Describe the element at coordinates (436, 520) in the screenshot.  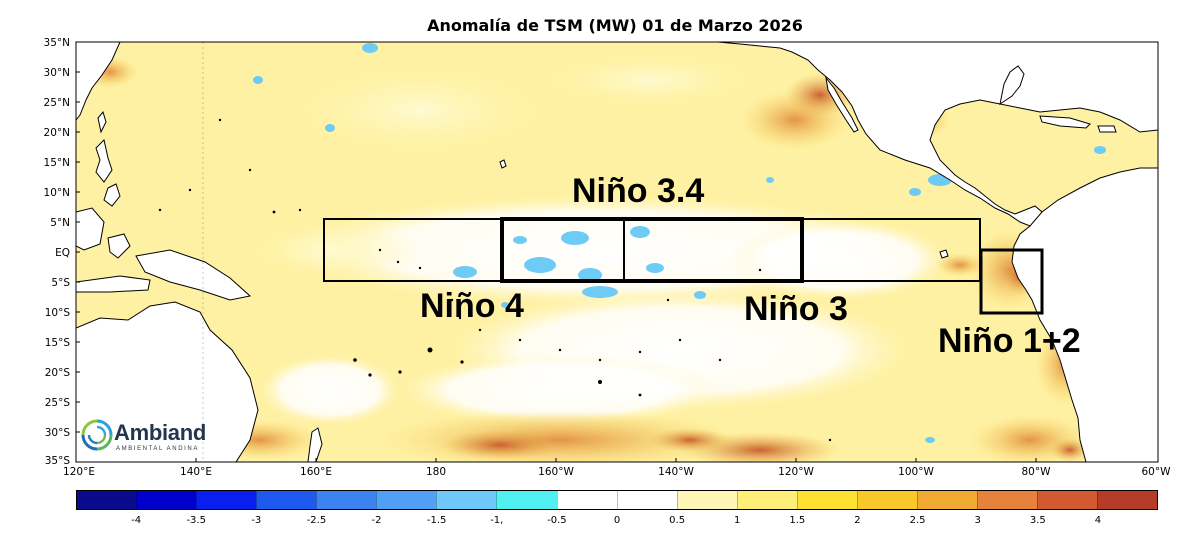
I see `colorbar-tick-label: -1.5` at that location.